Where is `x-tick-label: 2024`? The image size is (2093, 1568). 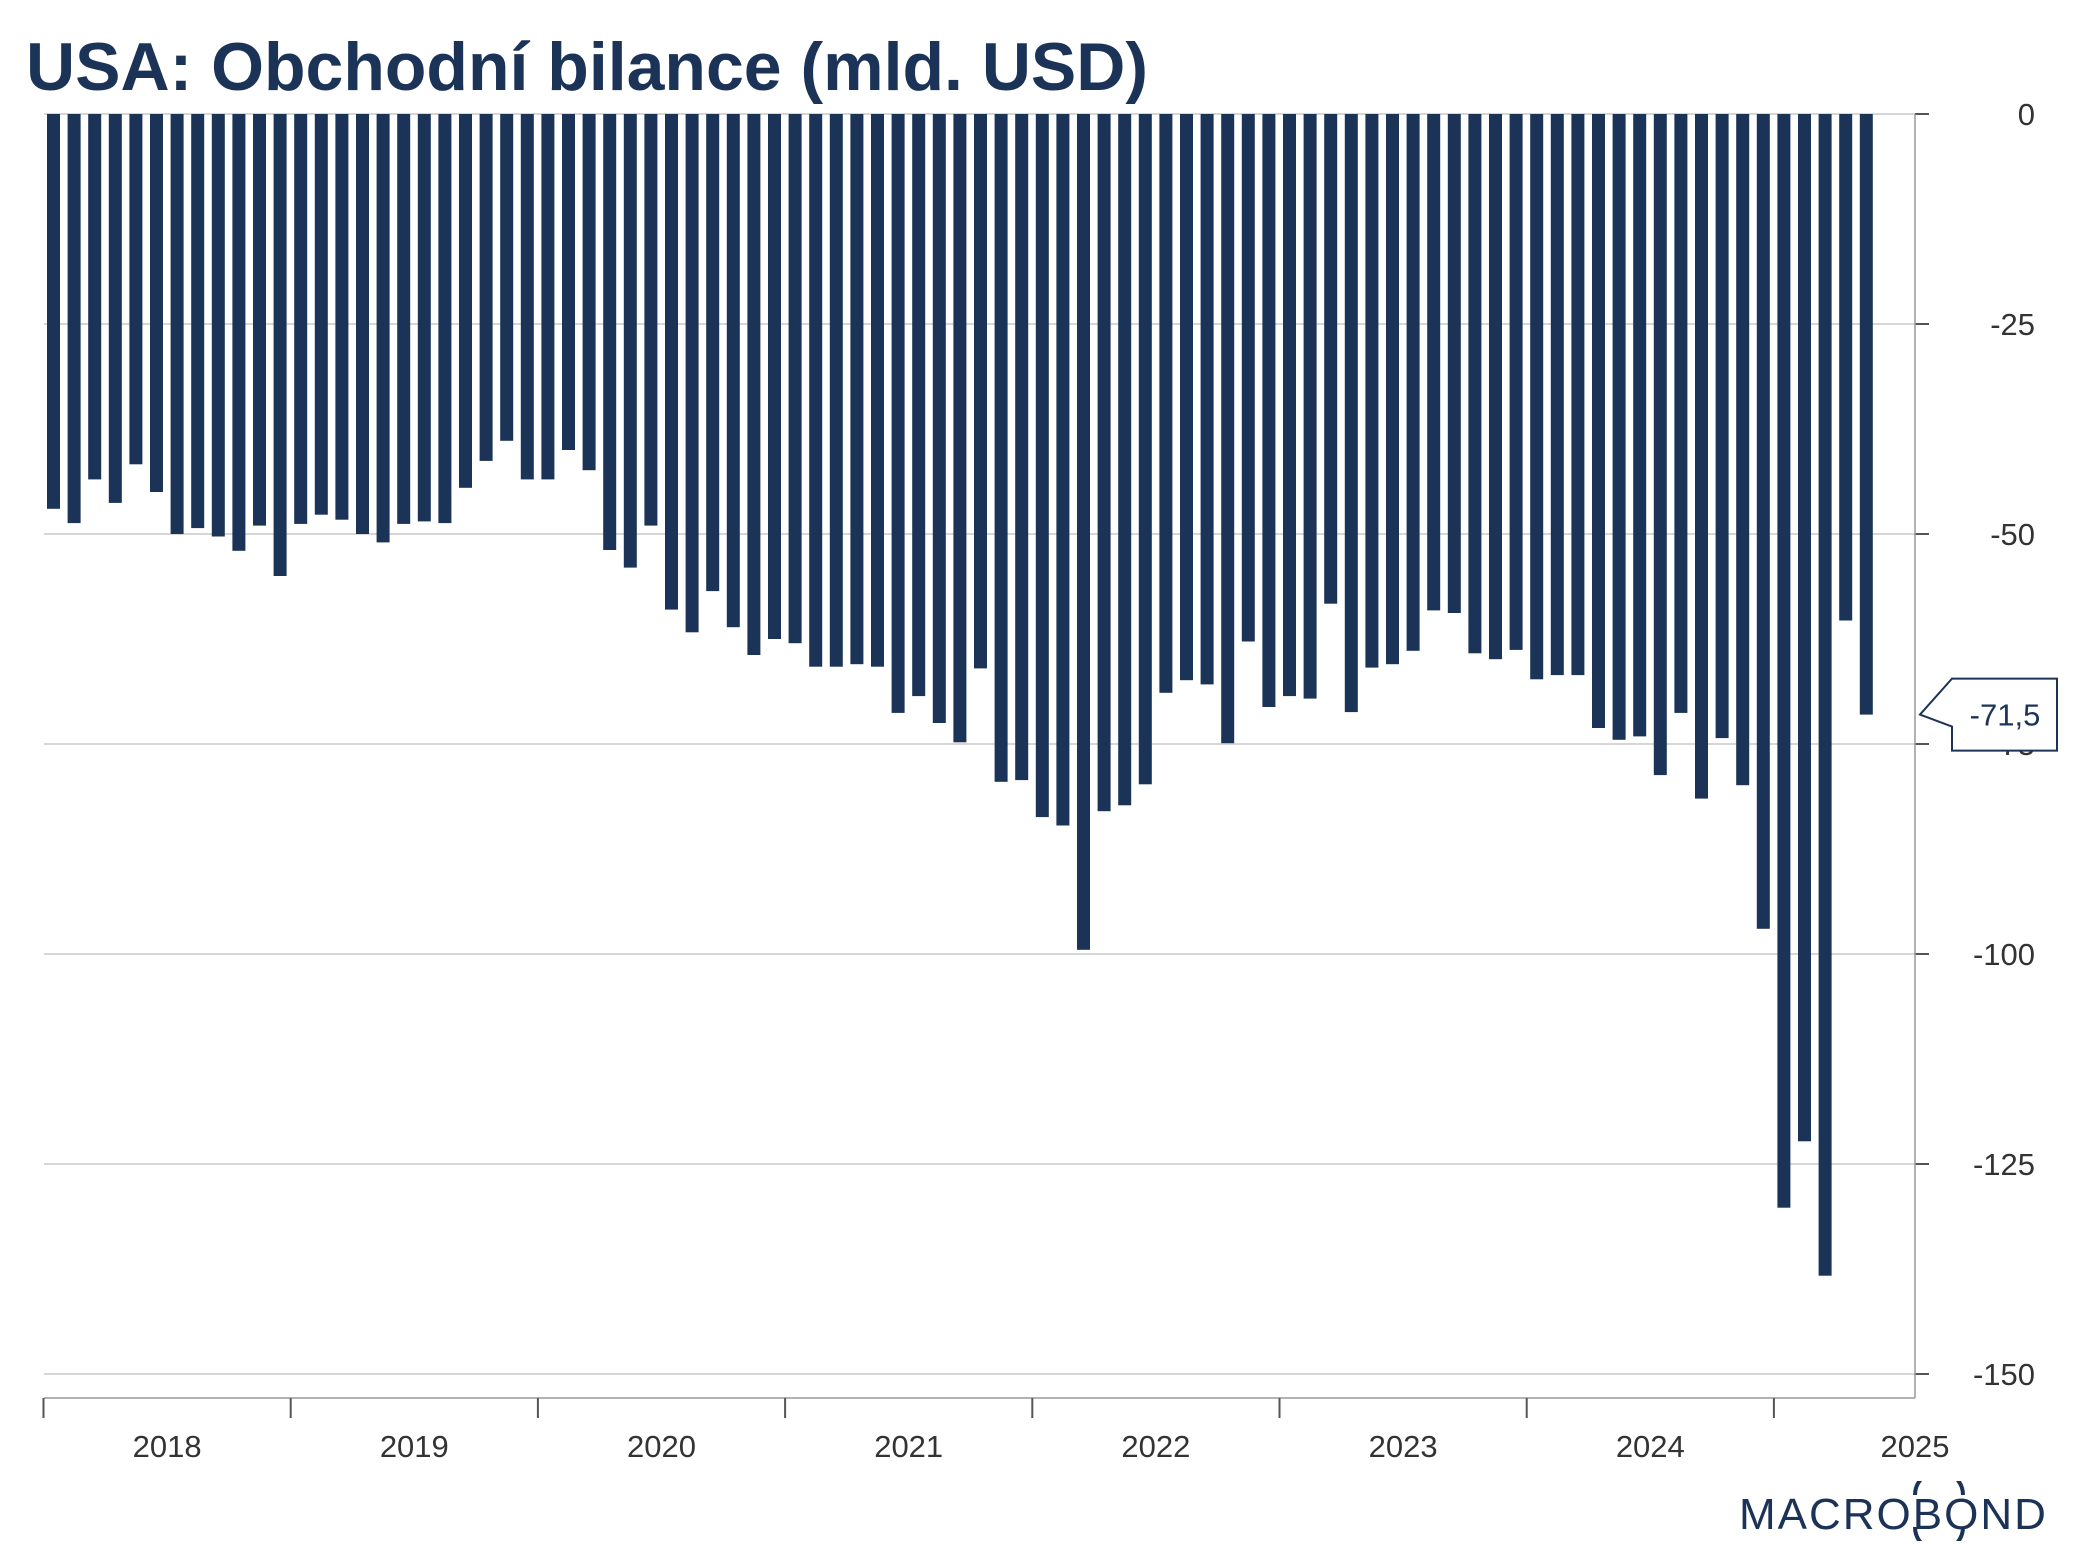 x-tick-label: 2024 is located at coordinates (1650, 1446).